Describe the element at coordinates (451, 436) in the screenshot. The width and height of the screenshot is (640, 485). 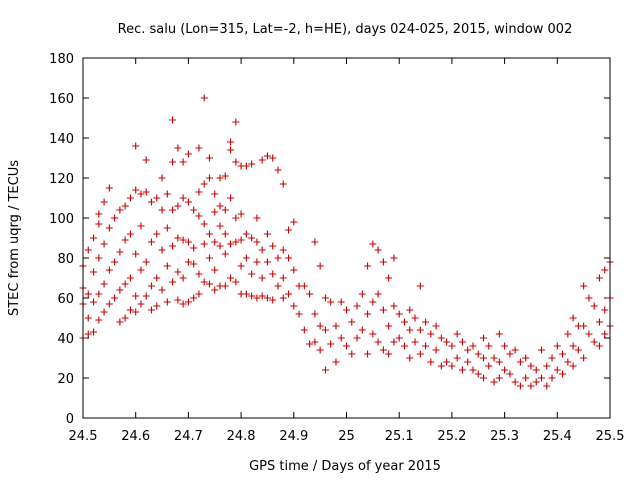
I see `x-tick-label: 25.2` at that location.